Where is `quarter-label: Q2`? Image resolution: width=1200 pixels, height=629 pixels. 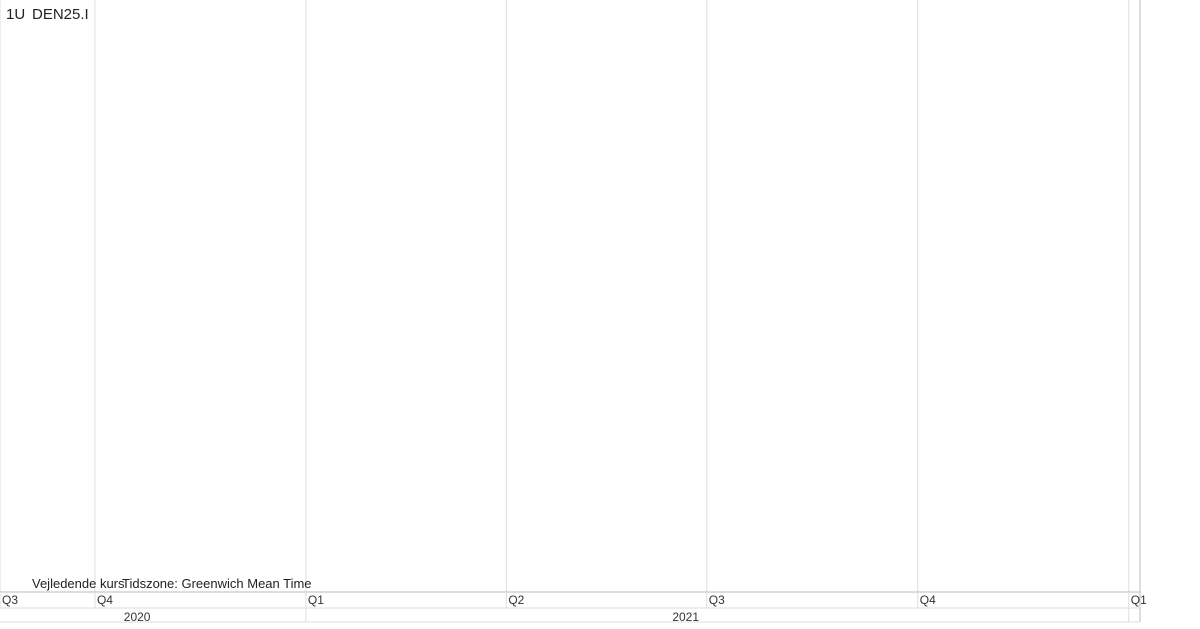 quarter-label: Q2 is located at coordinates (516, 600).